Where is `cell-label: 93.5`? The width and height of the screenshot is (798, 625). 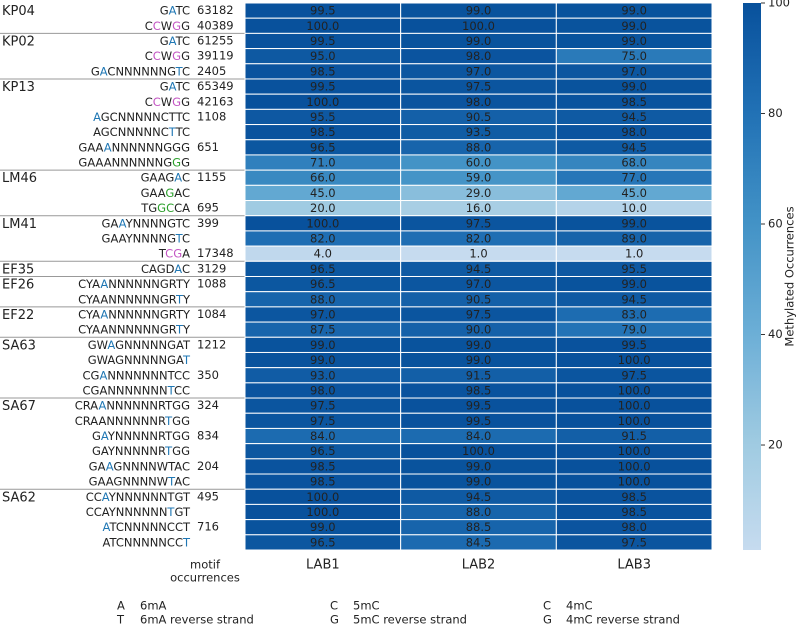 cell-label: 93.5 is located at coordinates (479, 132).